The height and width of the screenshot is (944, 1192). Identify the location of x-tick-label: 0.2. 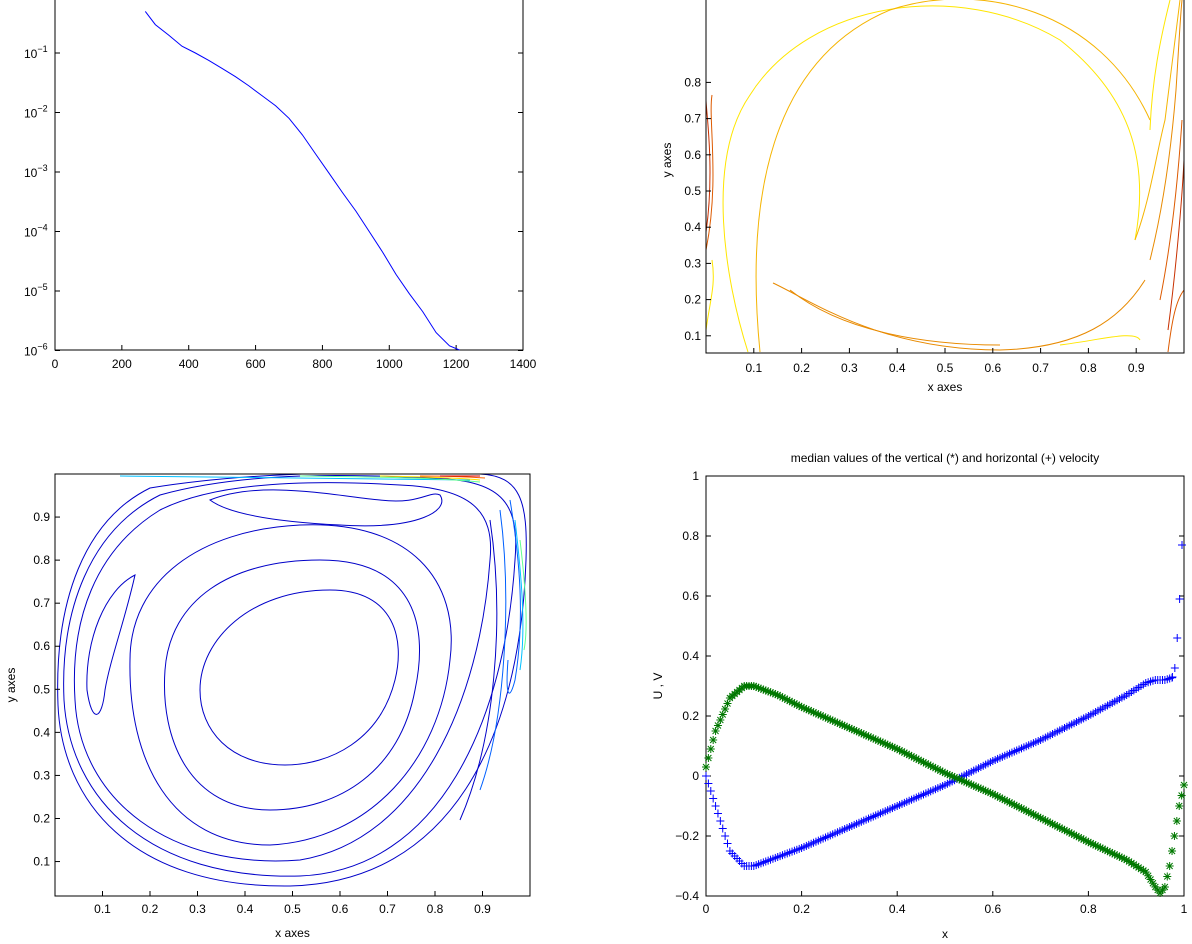
(150, 909).